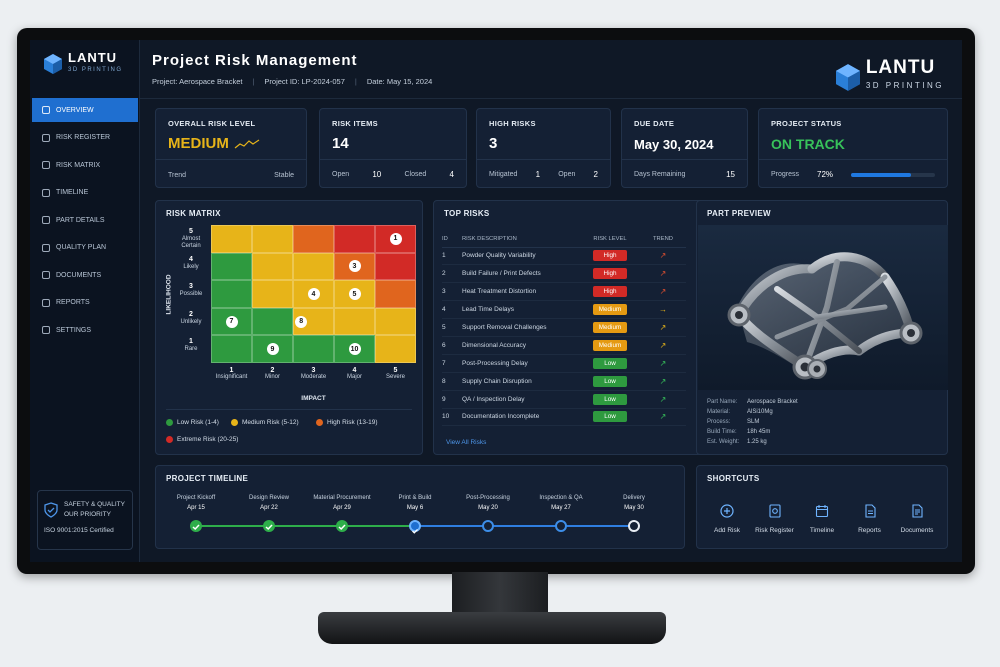  Describe the element at coordinates (564, 381) in the screenshot. I see `table-row: 8 Supply Chain Disruption Low ↗` at that location.